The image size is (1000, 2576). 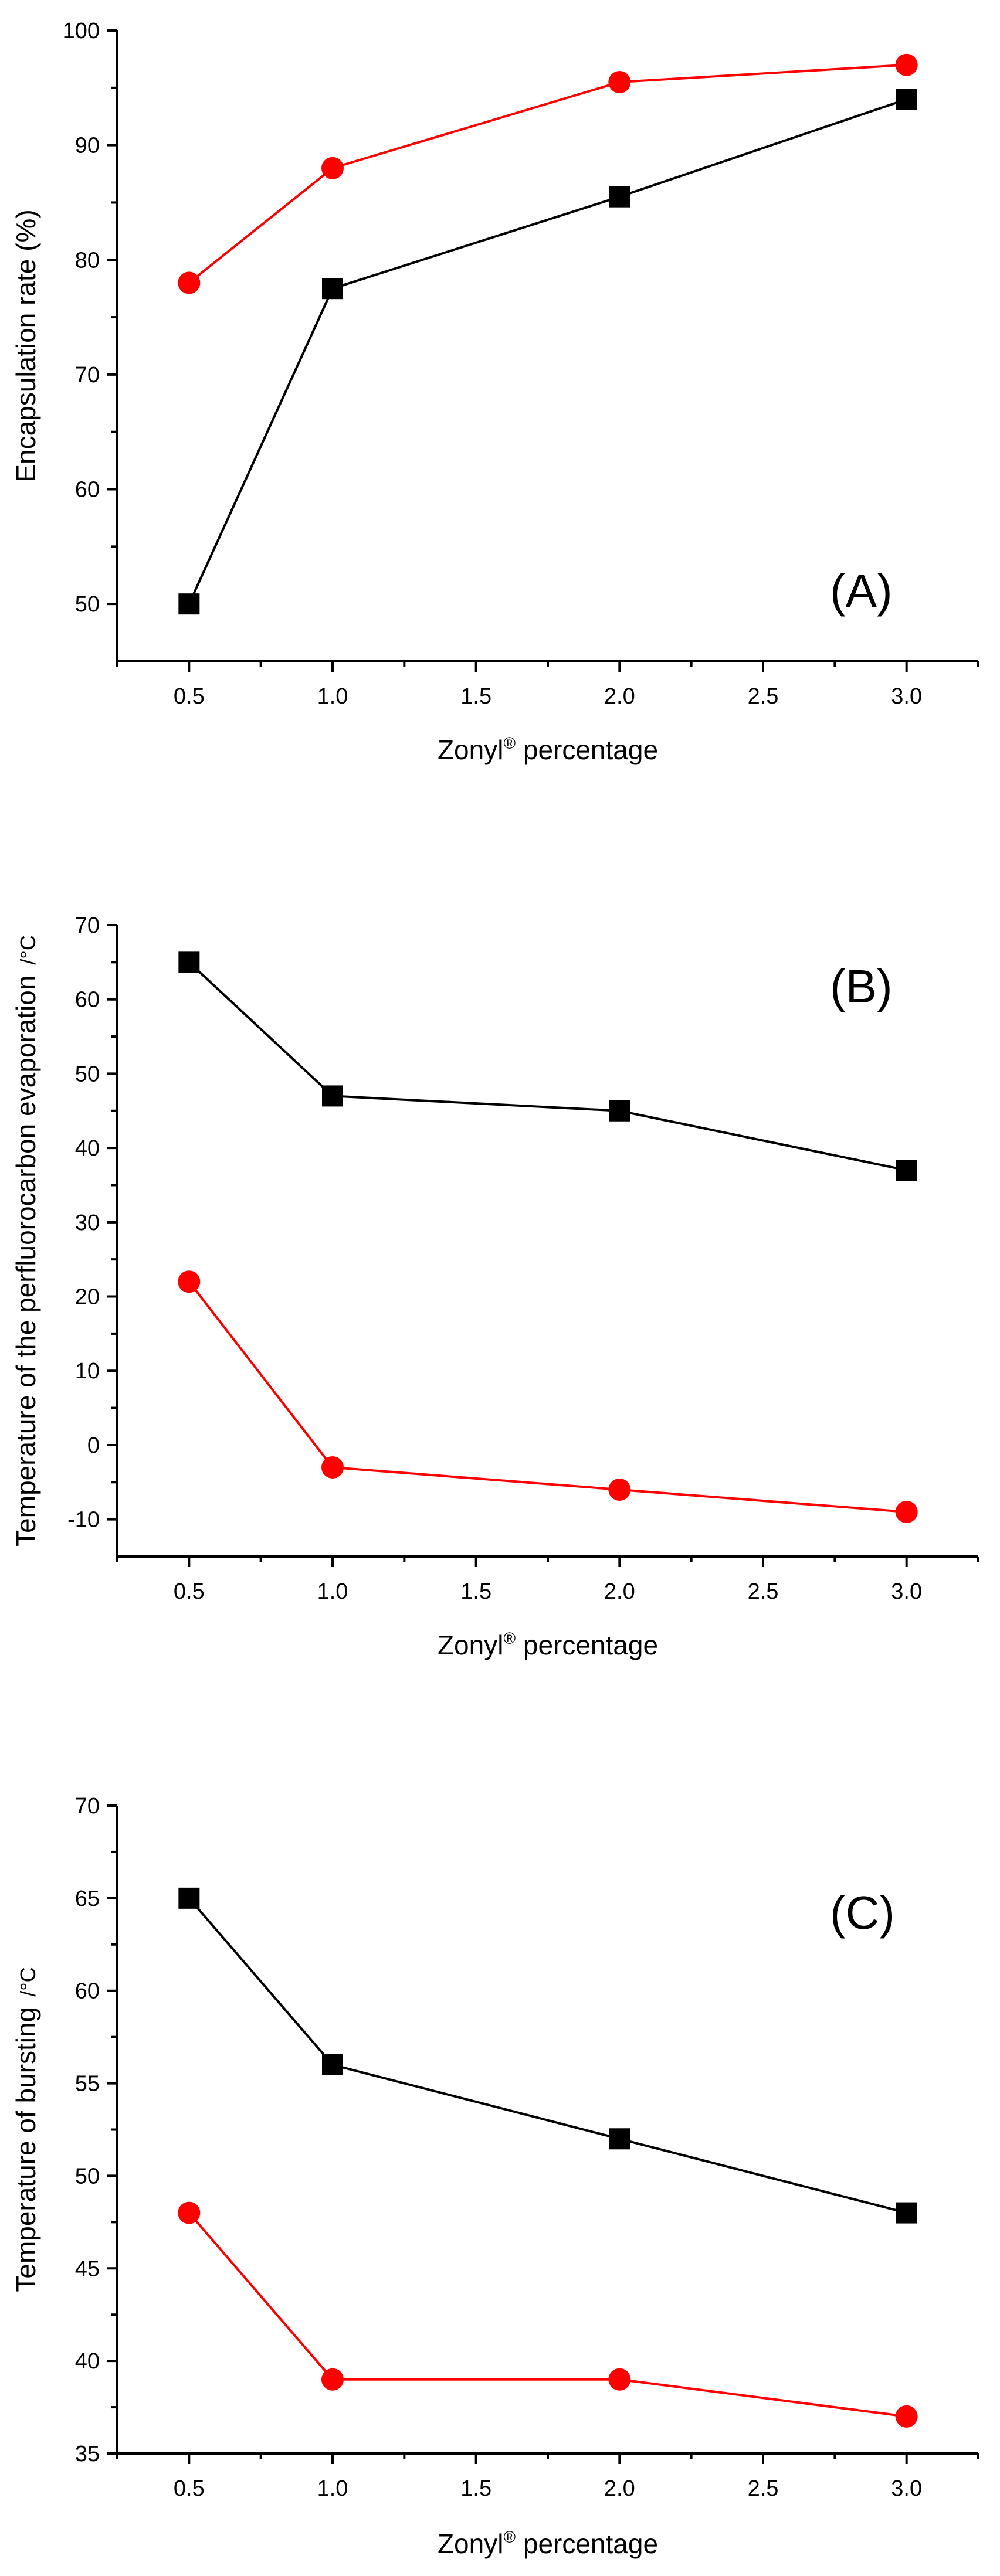 I want to click on y-tick-label: 35, so click(x=87, y=2454).